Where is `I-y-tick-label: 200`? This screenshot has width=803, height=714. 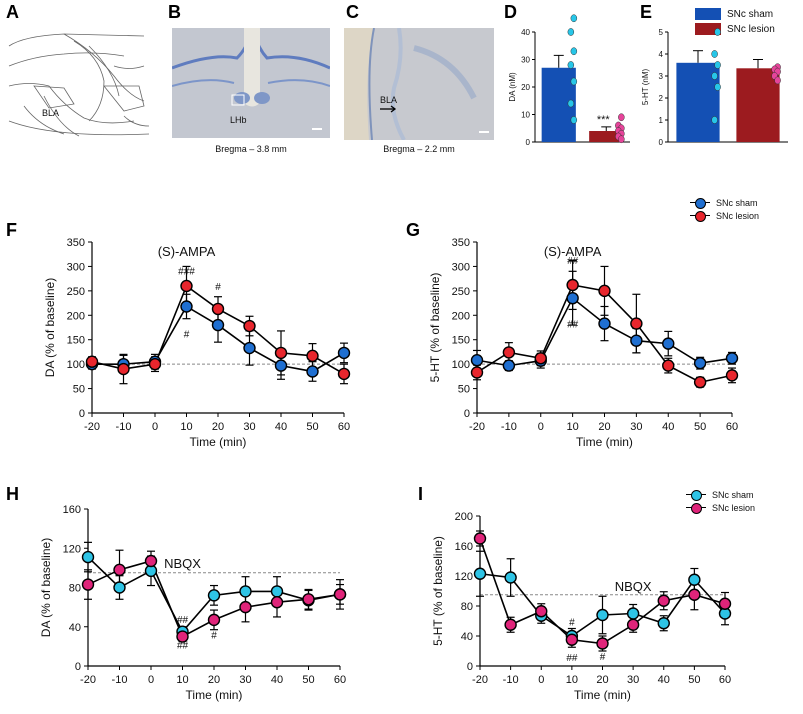
I-y-tick-label: 200 is located at coordinates (464, 517).